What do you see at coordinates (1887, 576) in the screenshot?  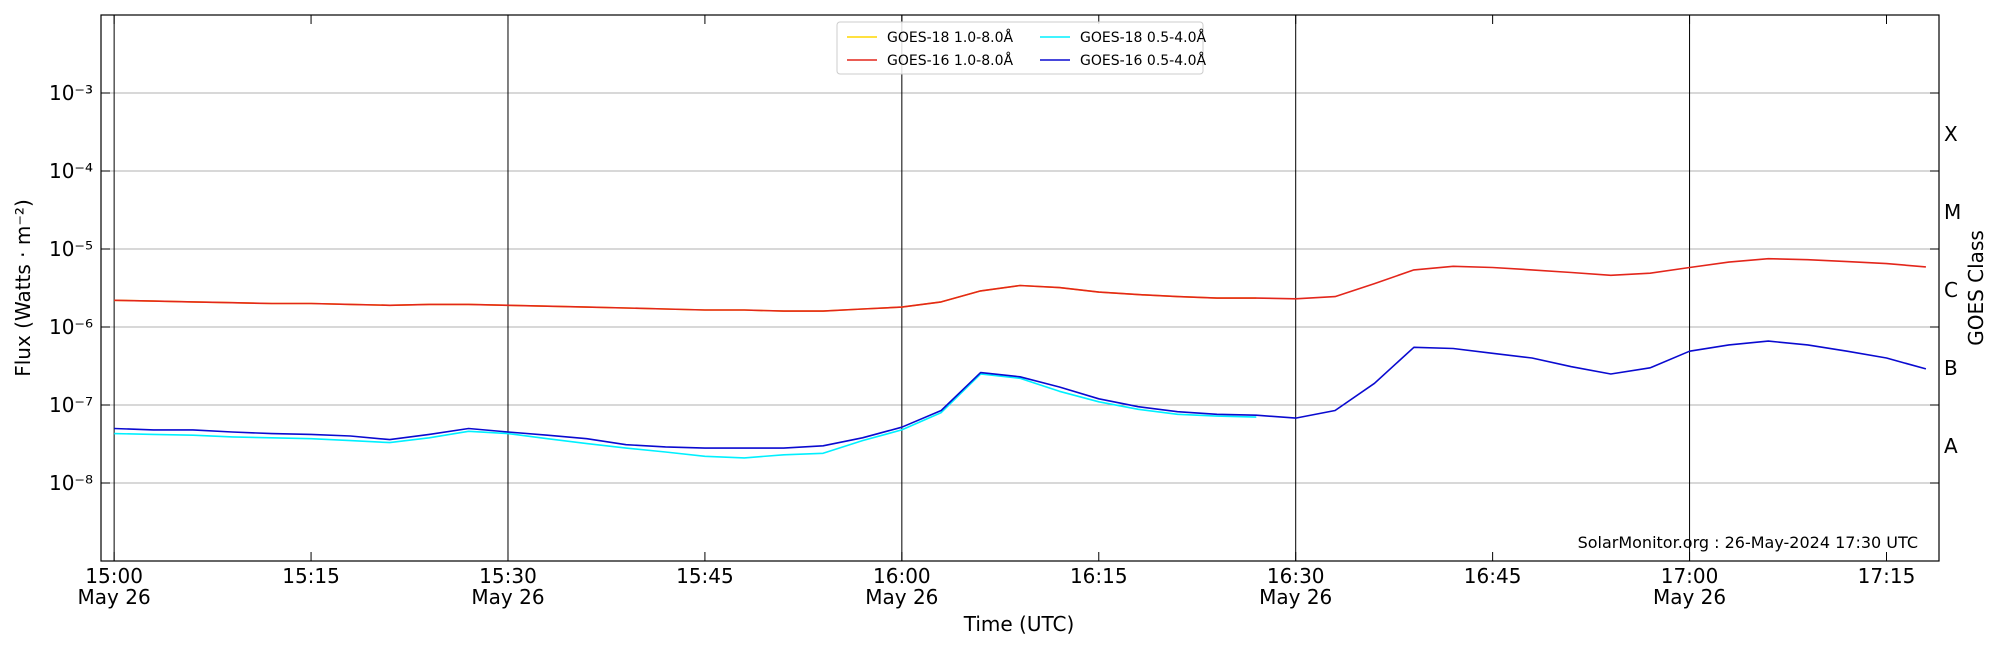 I see `x-tick-label: 17:15` at bounding box center [1887, 576].